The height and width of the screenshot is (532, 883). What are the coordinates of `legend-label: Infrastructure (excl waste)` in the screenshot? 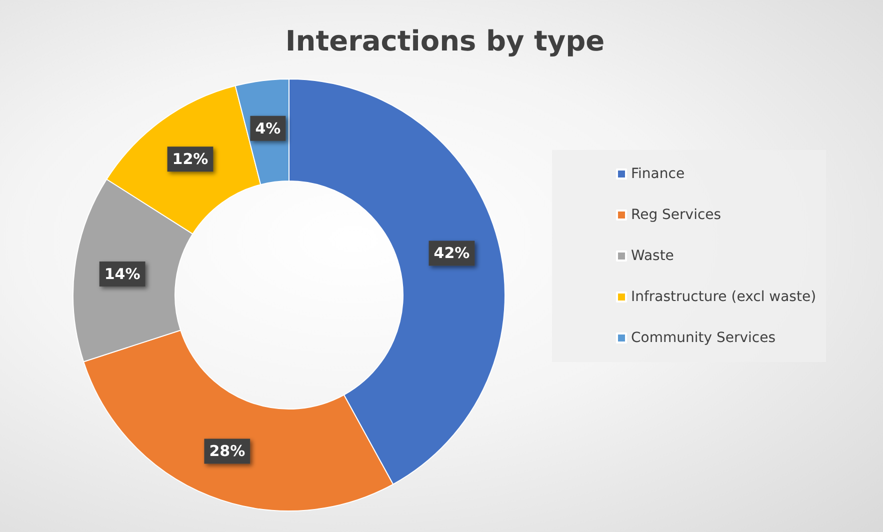 It's located at (723, 297).